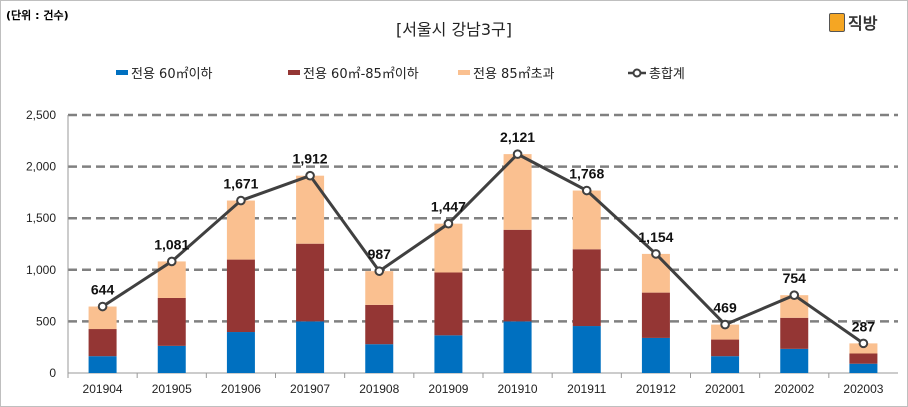  What do you see at coordinates (241, 389) in the screenshot?
I see `x-tick-label: 201906` at bounding box center [241, 389].